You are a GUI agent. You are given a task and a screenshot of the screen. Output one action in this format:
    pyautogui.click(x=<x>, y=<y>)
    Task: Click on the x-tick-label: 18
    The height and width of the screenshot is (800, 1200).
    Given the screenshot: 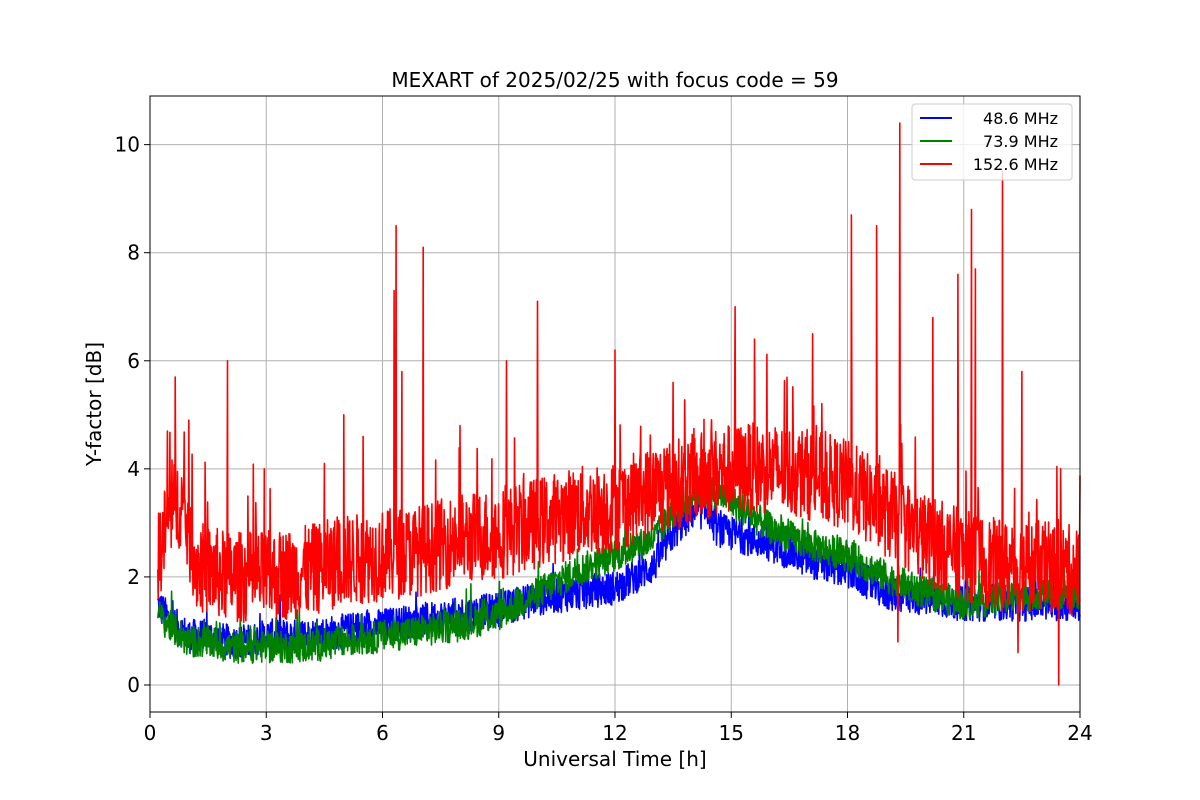 What is the action you would take?
    pyautogui.click(x=847, y=733)
    